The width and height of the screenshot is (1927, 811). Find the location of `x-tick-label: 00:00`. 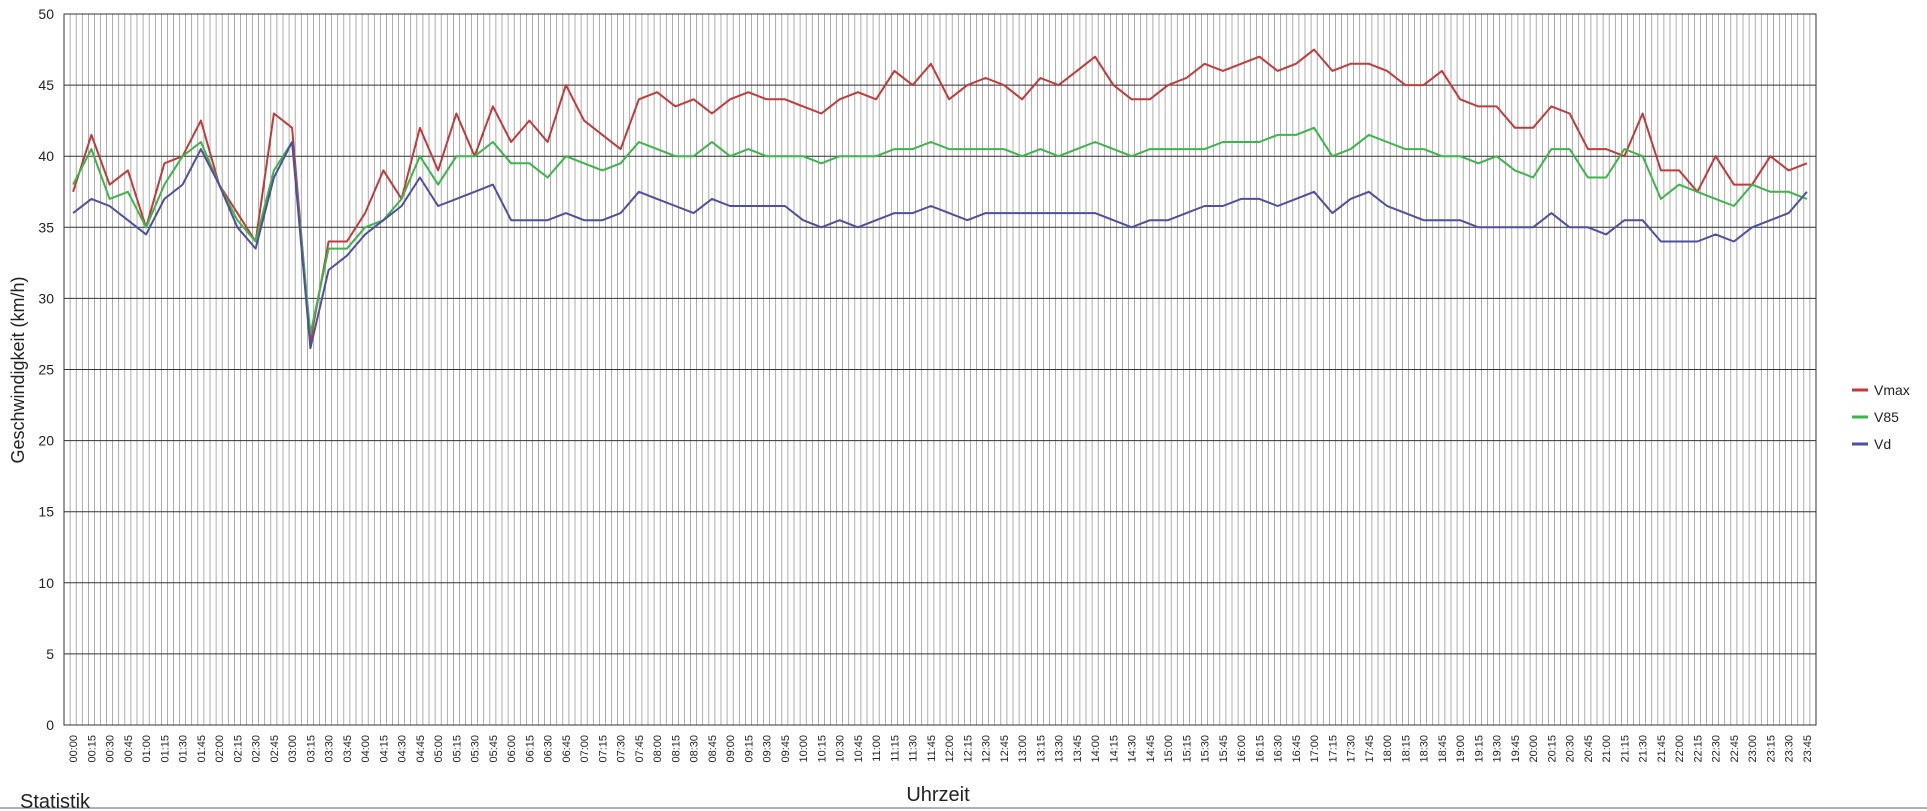

x-tick-label: 00:00 is located at coordinates (74, 749).